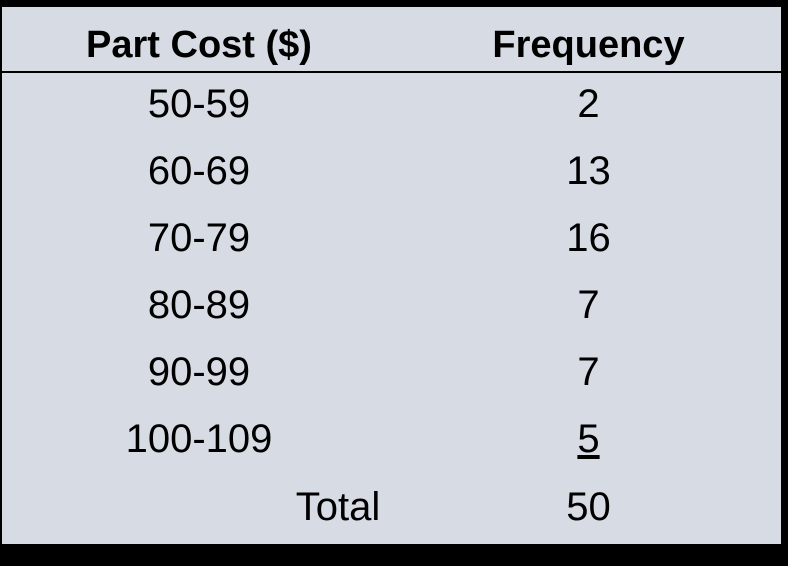  I want to click on header-part-cost: Part Cost ($), so click(199, 45).